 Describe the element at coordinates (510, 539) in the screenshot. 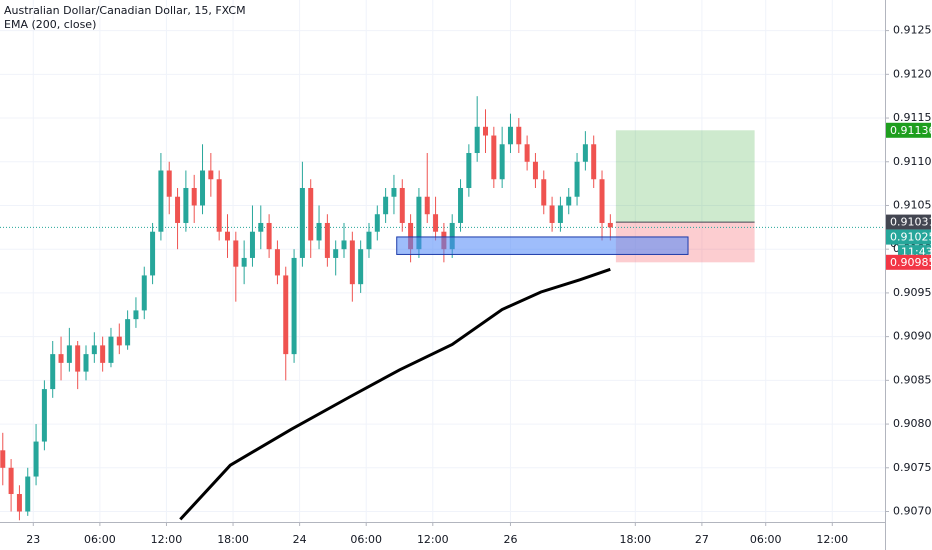

I see `x-tick-label: 26` at that location.